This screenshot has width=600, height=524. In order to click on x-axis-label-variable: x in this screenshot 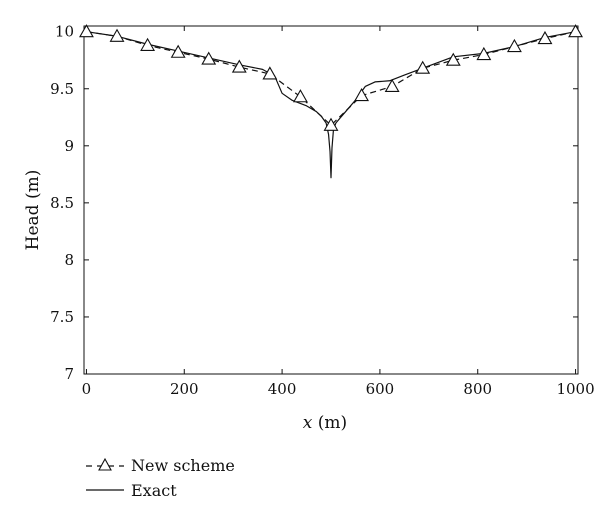, I will do `click(308, 423)`.